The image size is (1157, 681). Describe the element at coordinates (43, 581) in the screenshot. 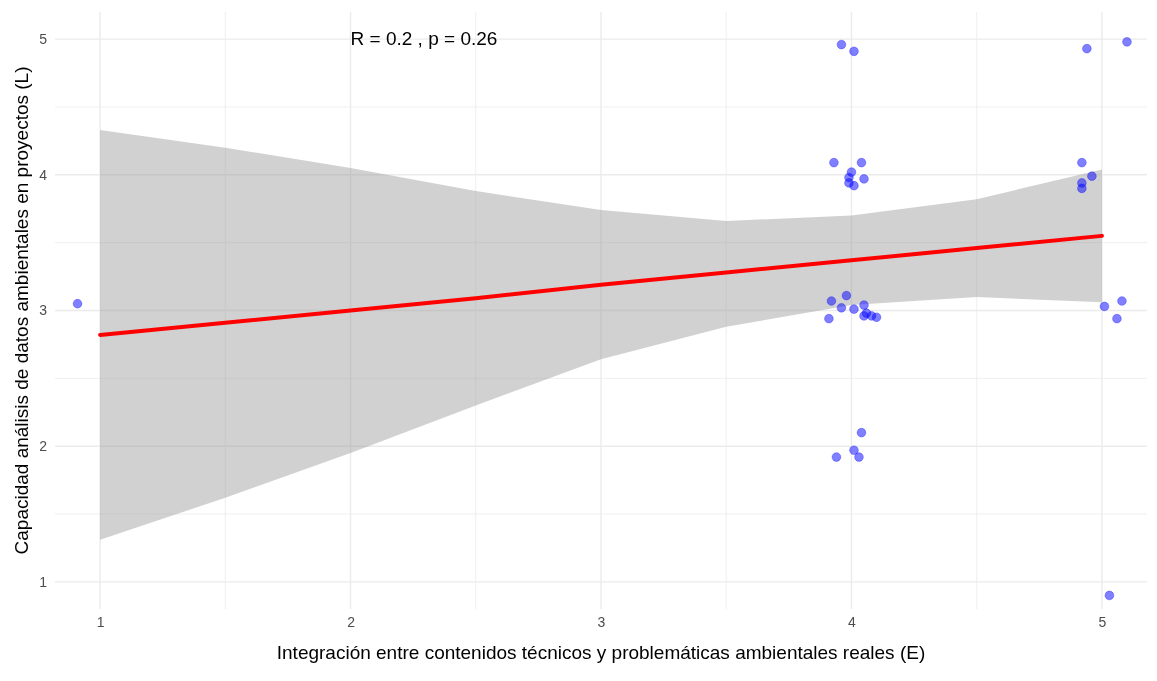

I see `y-tick-label: 1` at that location.